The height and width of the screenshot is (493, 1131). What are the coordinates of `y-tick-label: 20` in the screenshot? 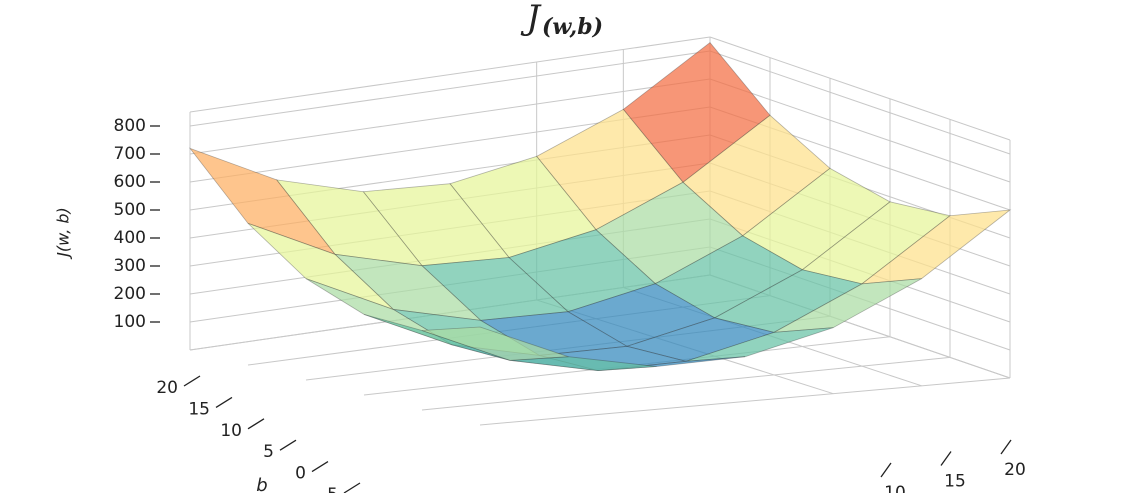 It's located at (167, 388).